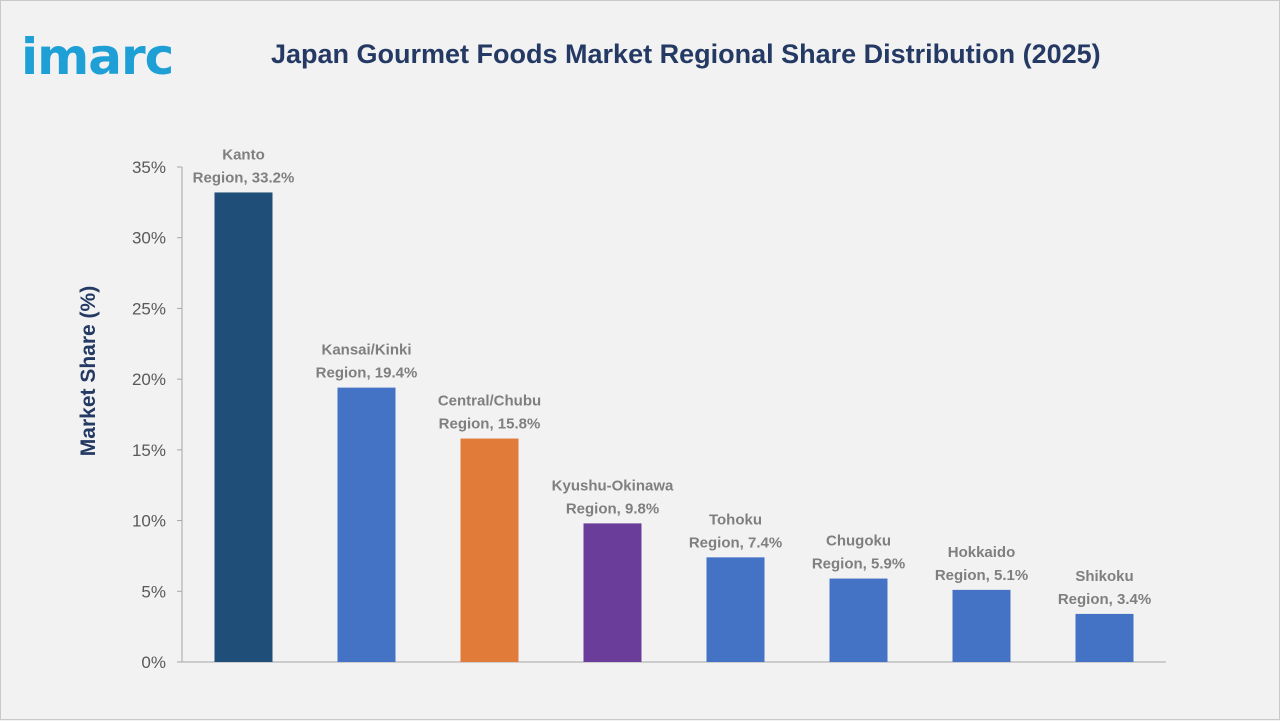 This screenshot has height=721, width=1280. What do you see at coordinates (243, 154) in the screenshot?
I see `bar-data-label: Kanto` at bounding box center [243, 154].